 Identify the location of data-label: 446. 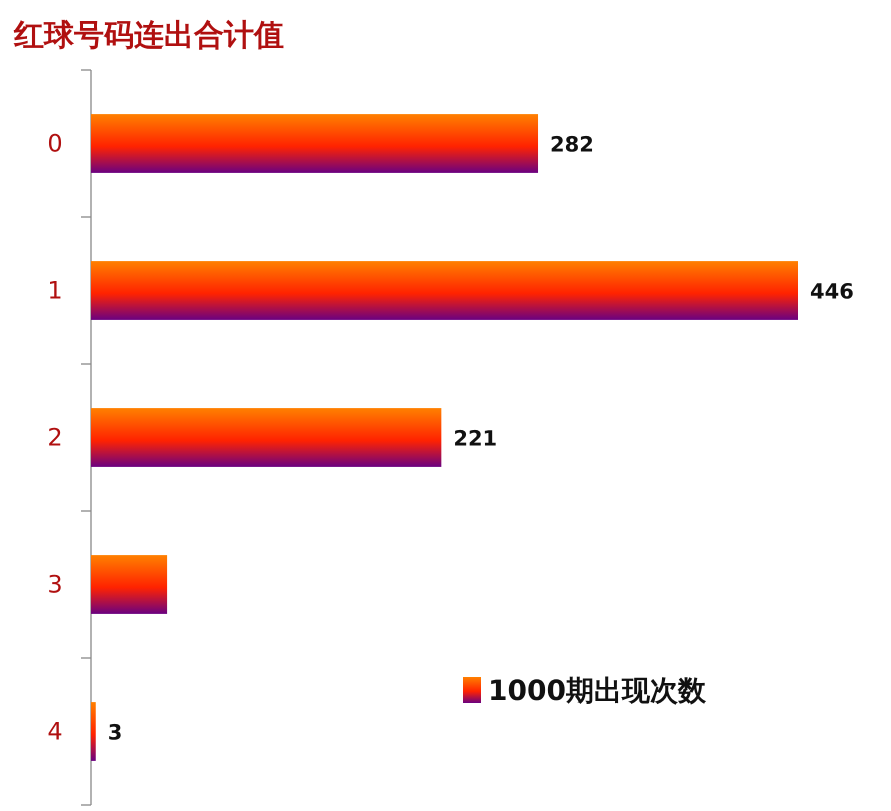
(832, 292).